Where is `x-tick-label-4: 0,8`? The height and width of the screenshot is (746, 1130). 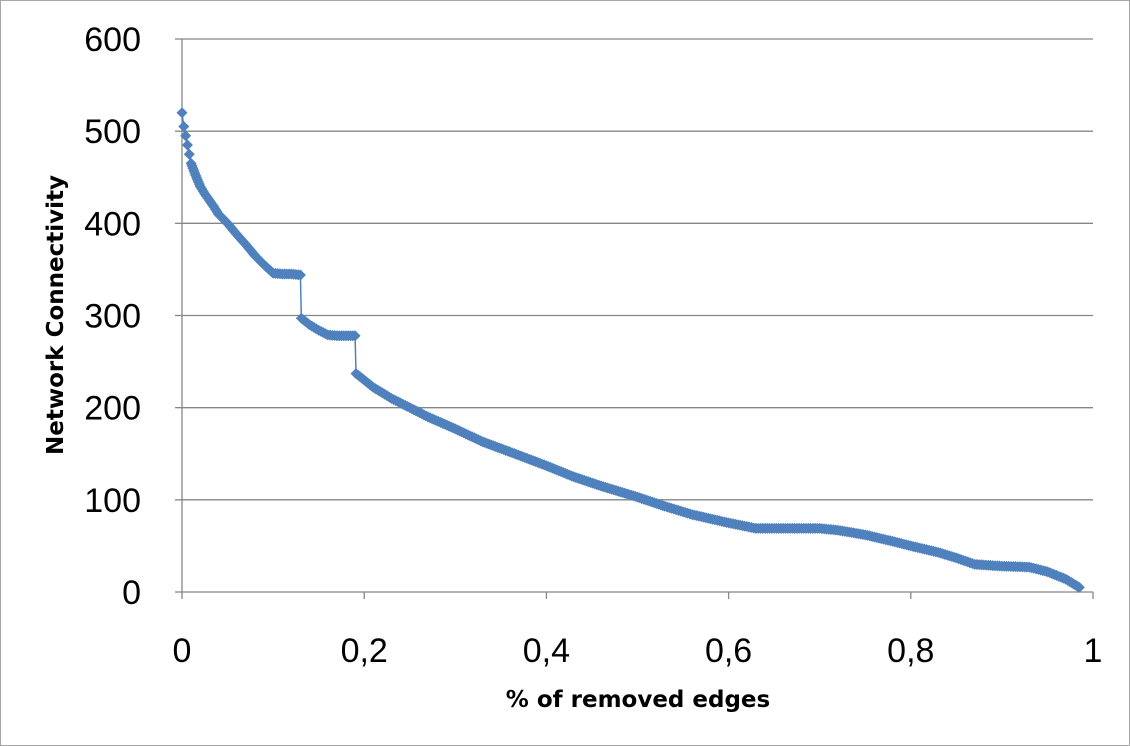
x-tick-label-4: 0,8 is located at coordinates (910, 651).